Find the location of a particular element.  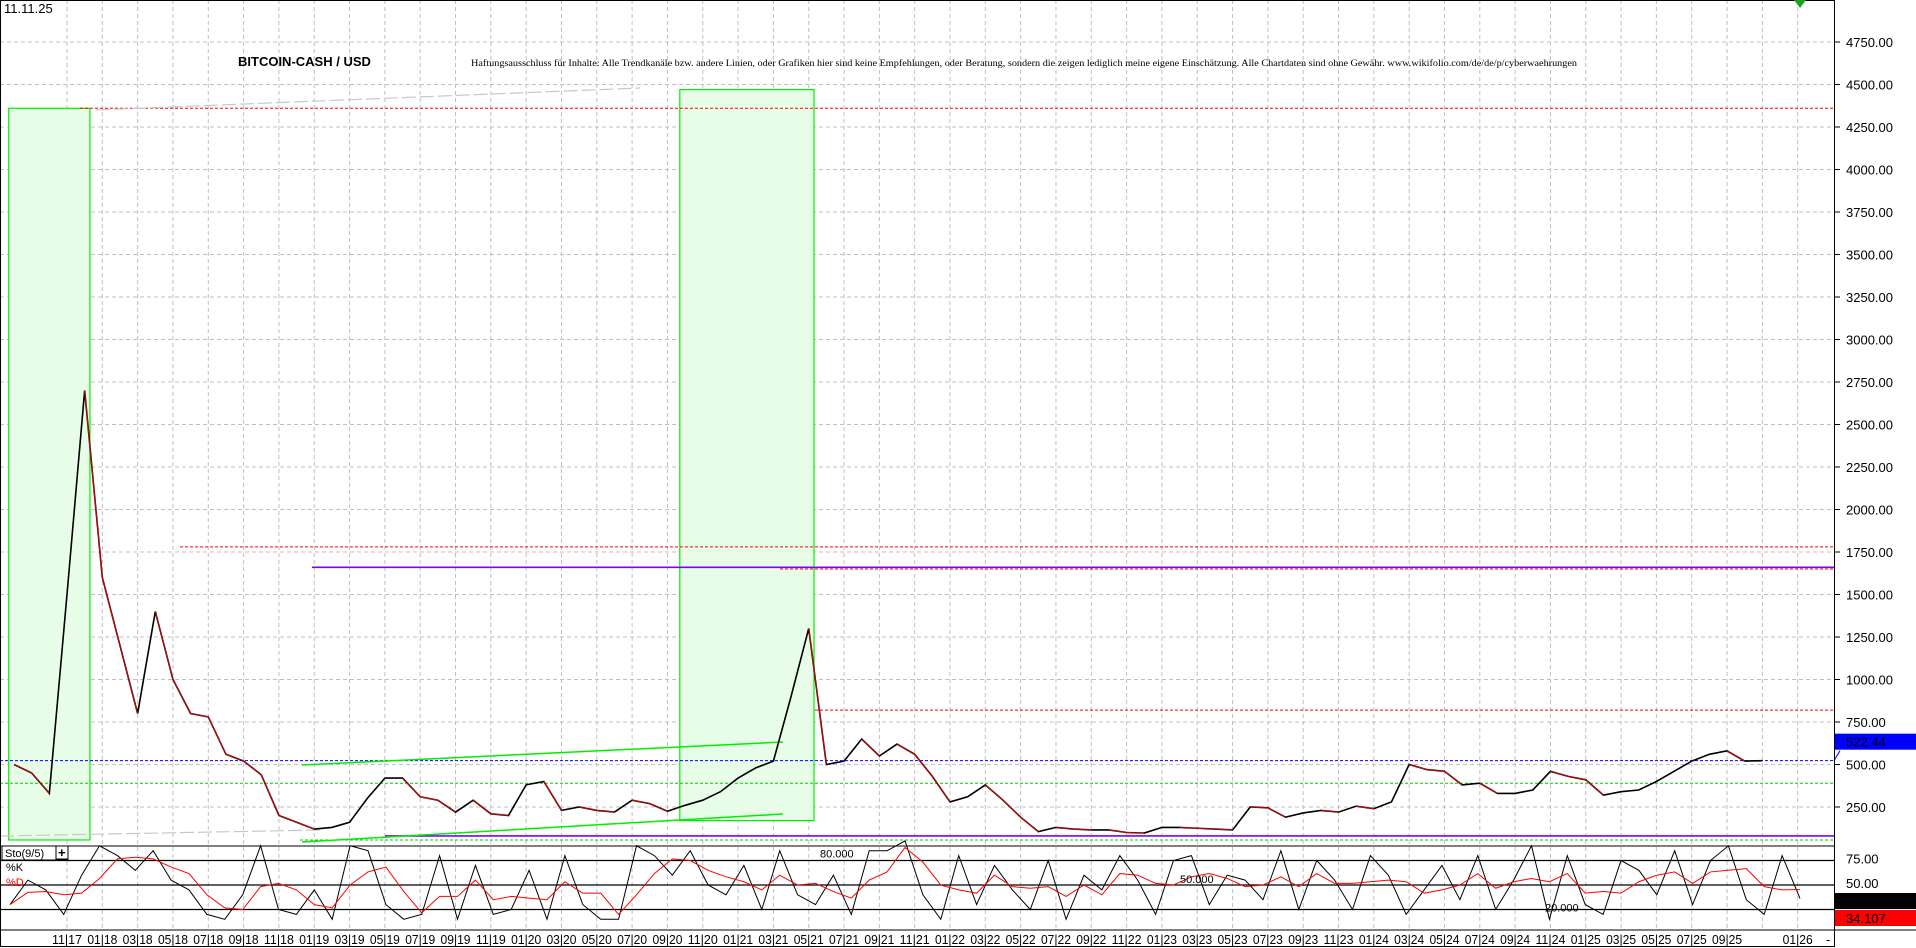

x-axis-end: - is located at coordinates (1828, 939).